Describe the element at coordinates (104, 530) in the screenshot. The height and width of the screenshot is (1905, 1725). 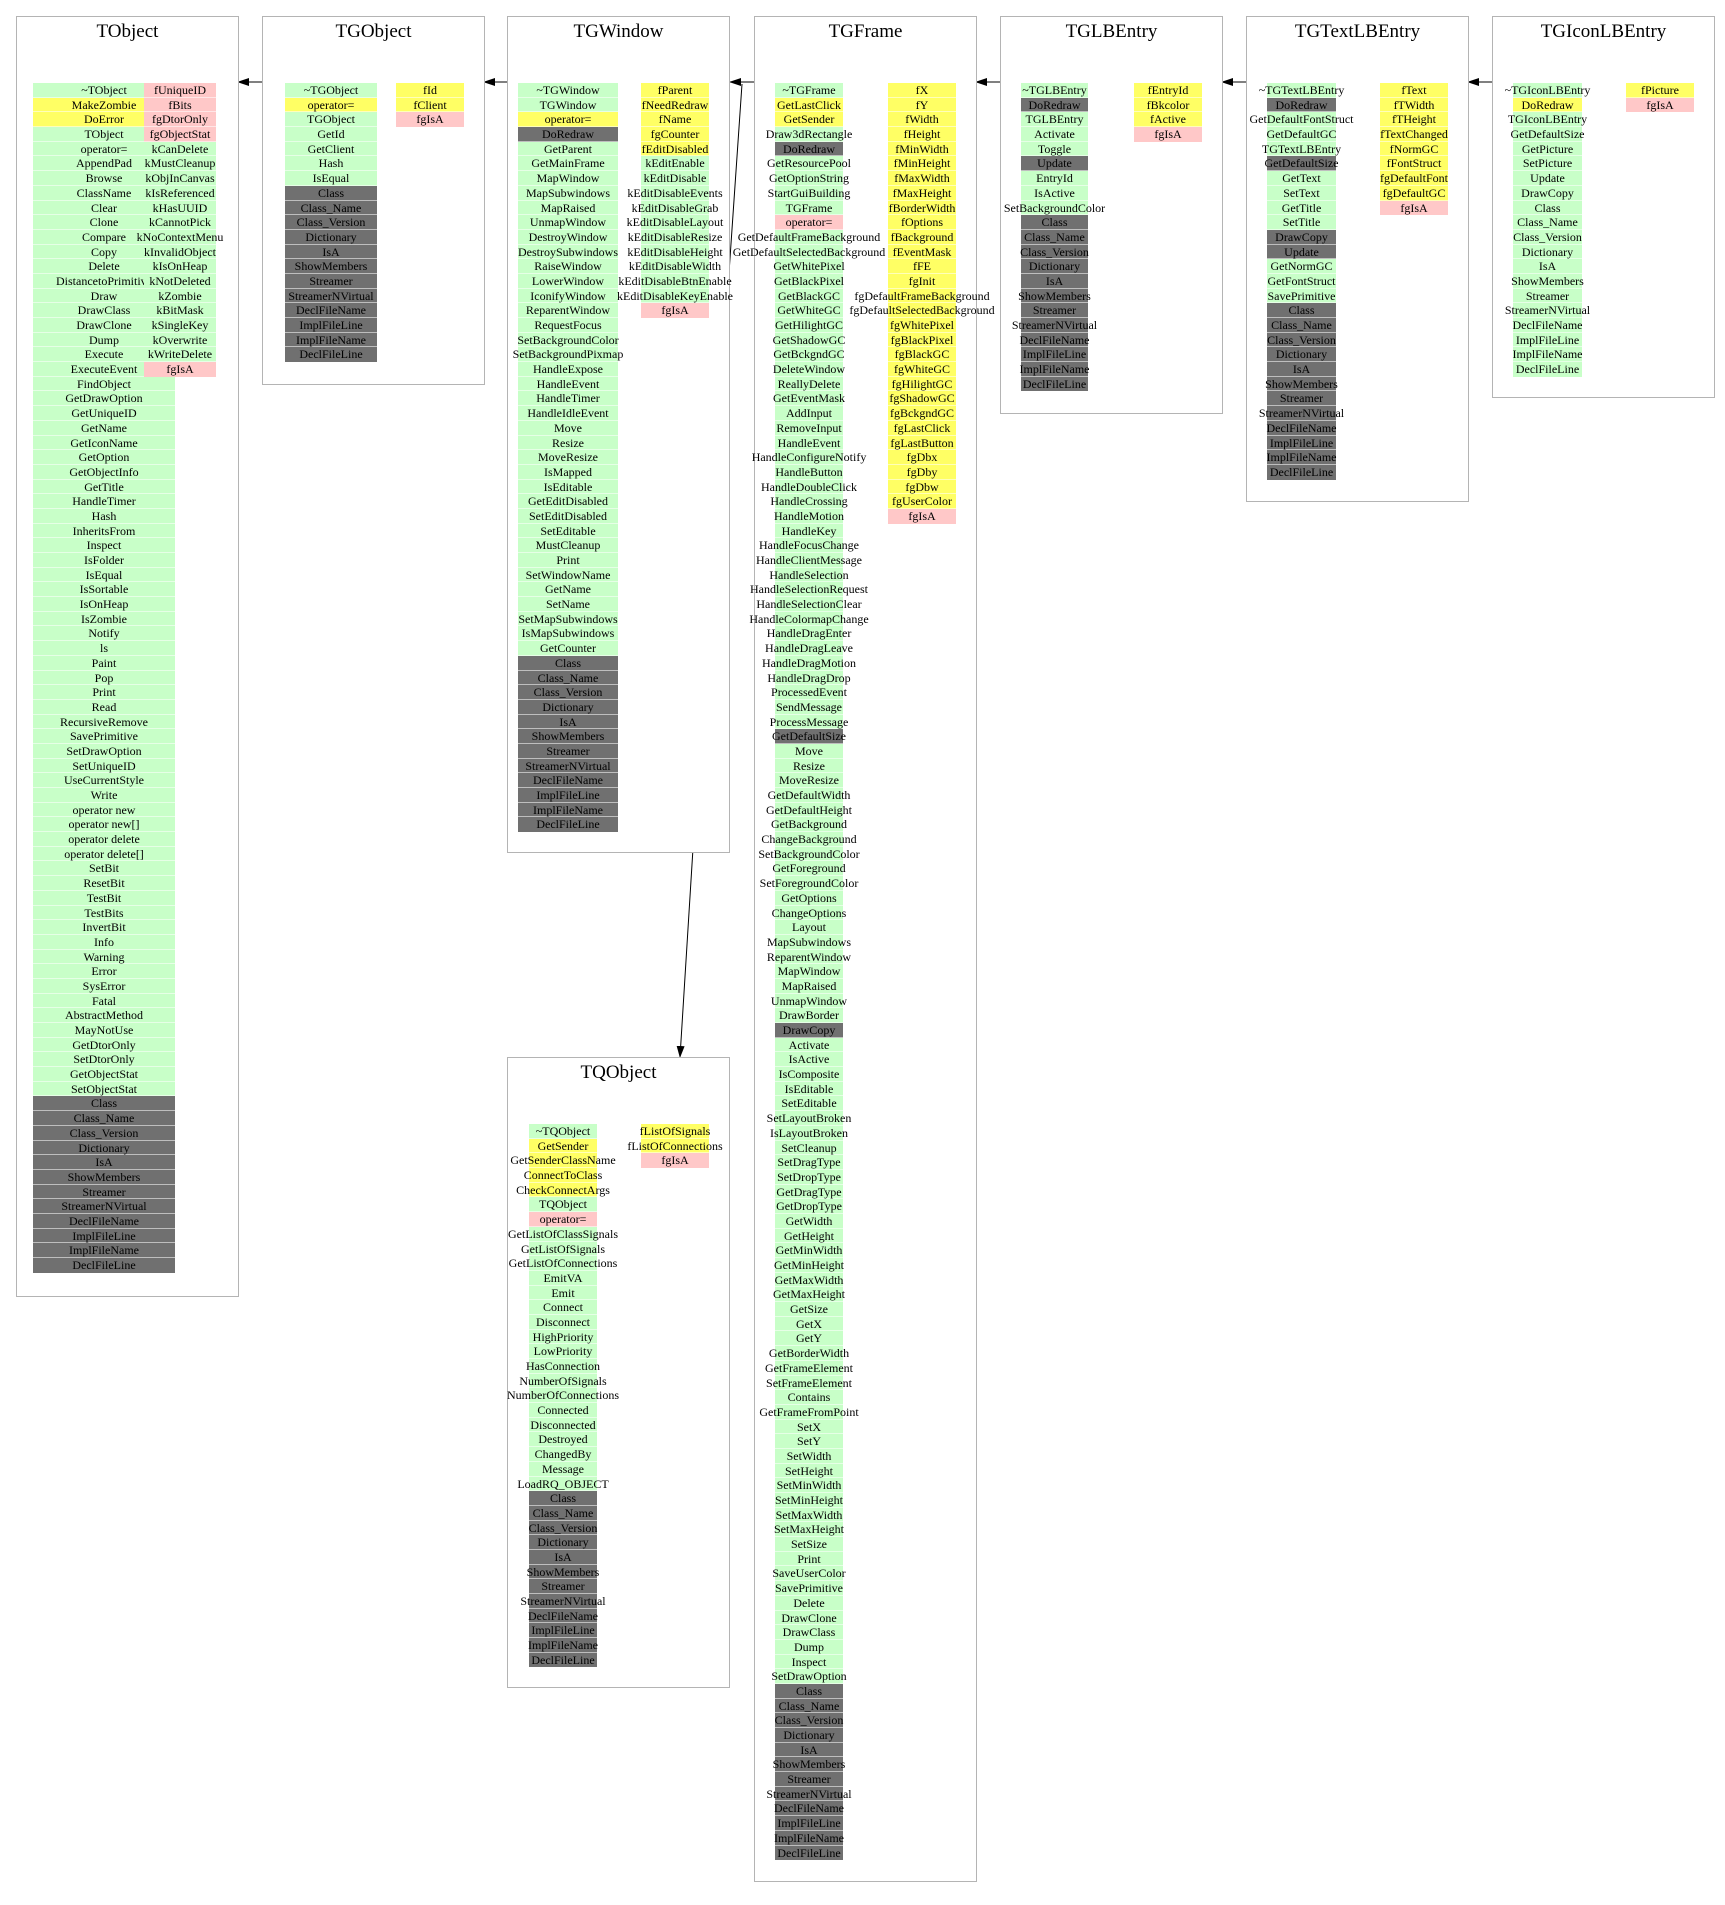
I see `method-name: InheritsFrom` at that location.